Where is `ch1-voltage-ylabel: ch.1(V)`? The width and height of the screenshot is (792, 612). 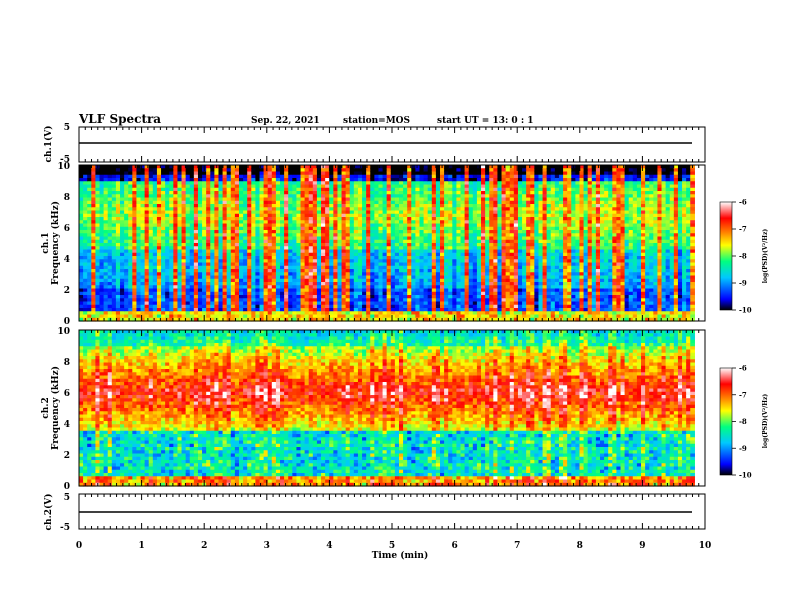 ch1-voltage-ylabel: ch.1(V) is located at coordinates (48, 144).